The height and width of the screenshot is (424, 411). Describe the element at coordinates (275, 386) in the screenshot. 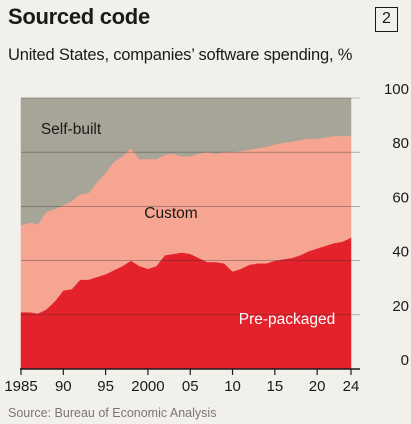

I see `x-tick-label-2015: 15` at that location.